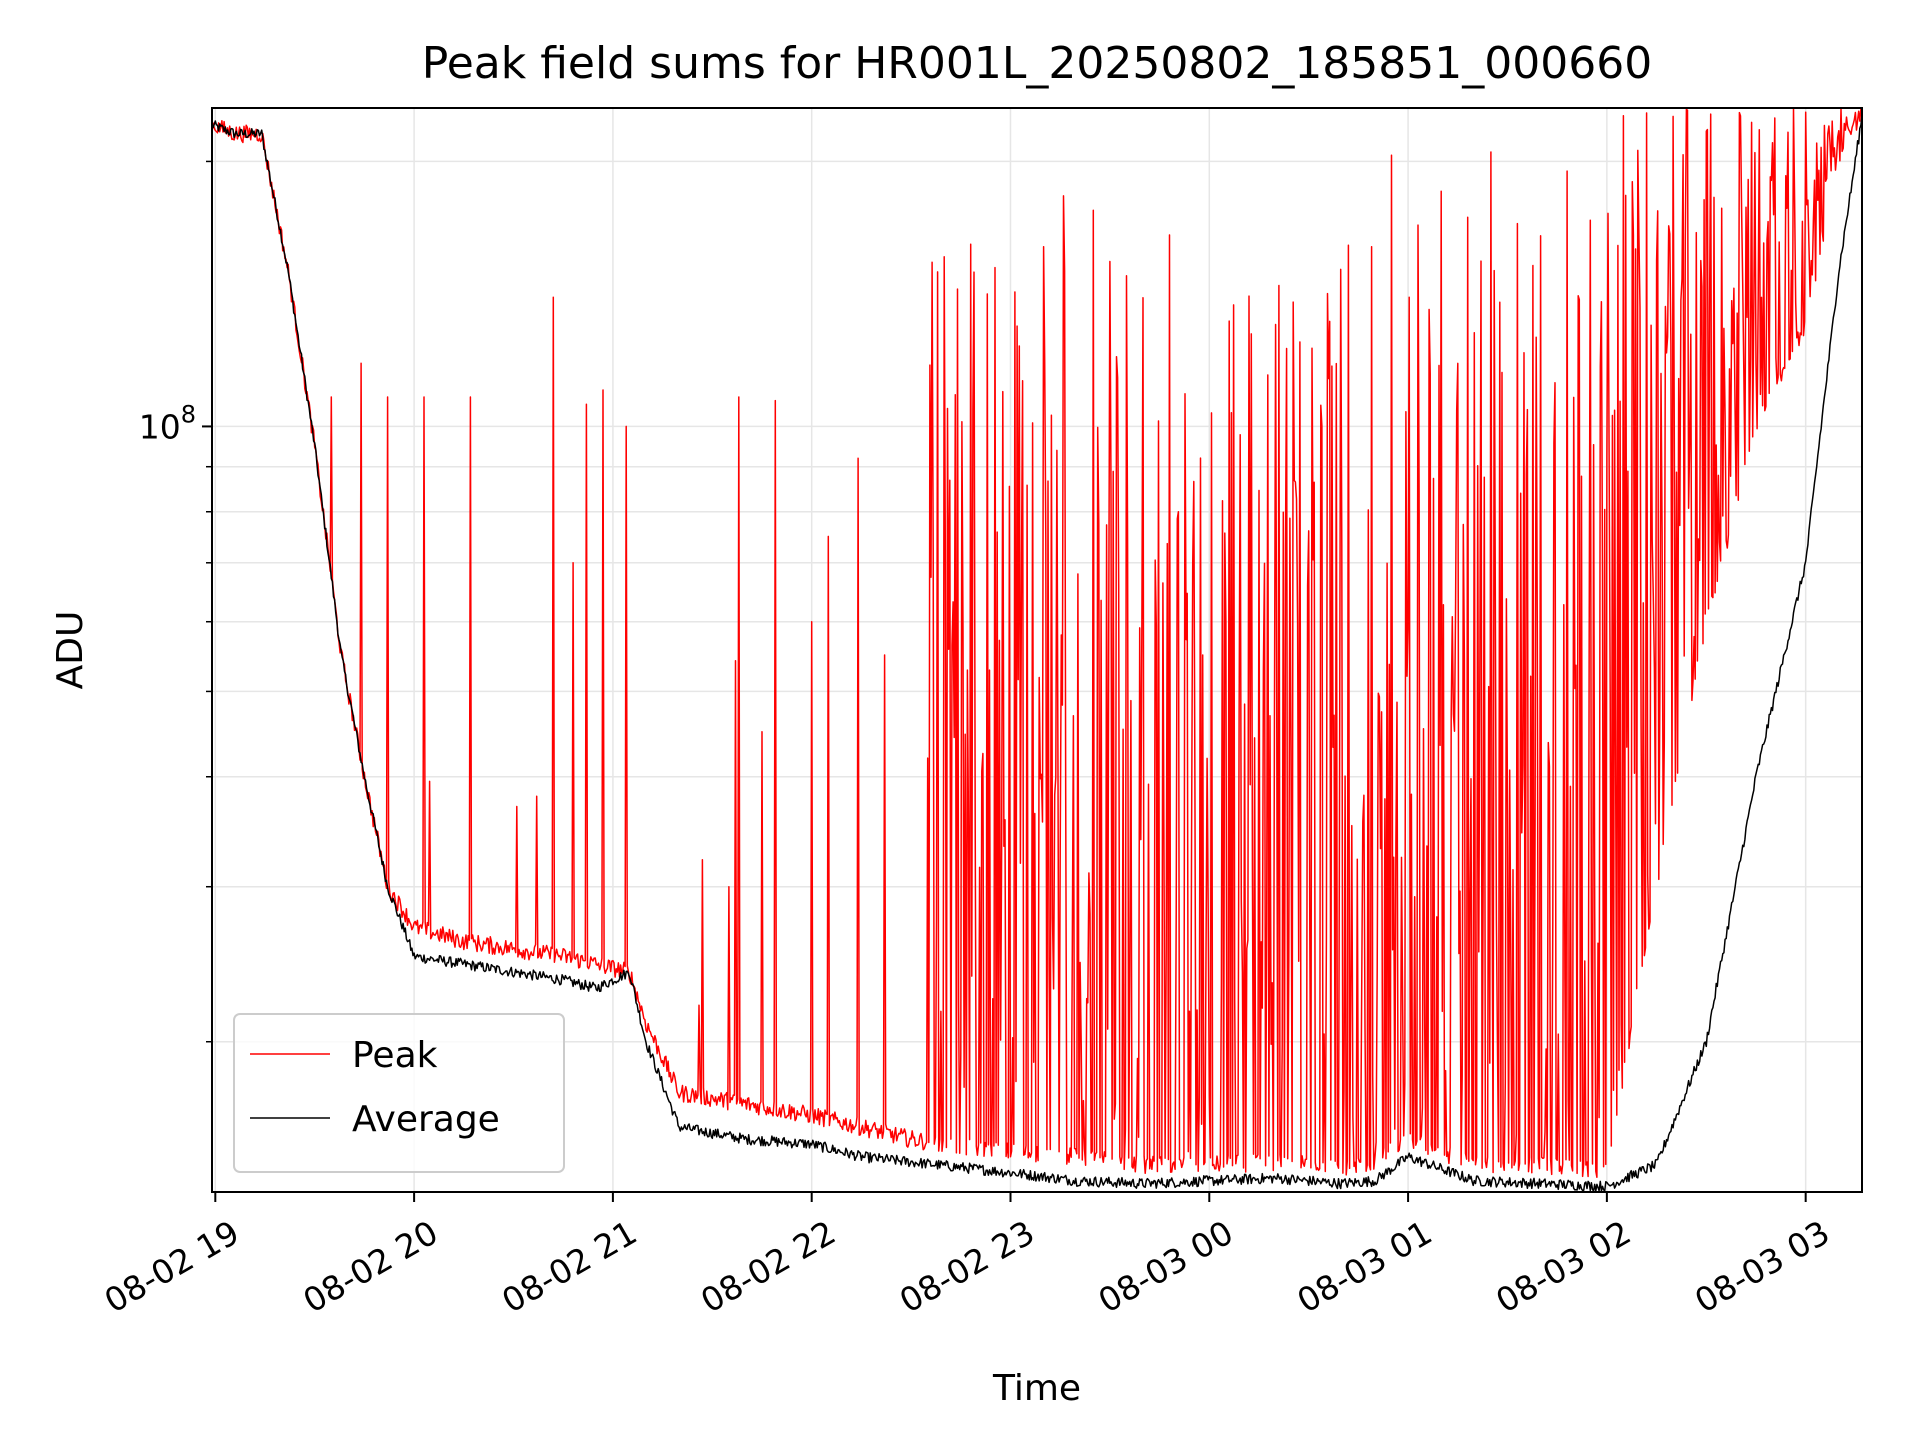 This screenshot has width=1920, height=1440. Describe the element at coordinates (399, 1093) in the screenshot. I see `legend: Peak Average` at that location.